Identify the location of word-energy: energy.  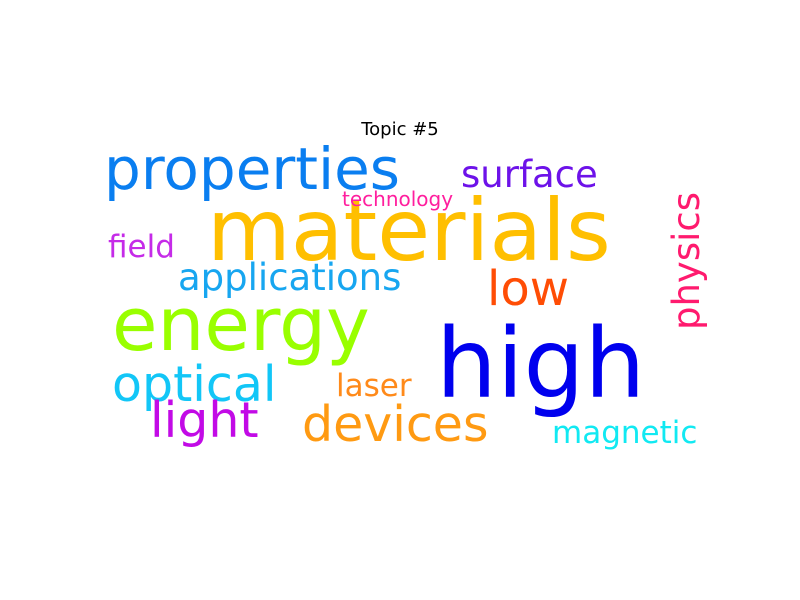
(241, 325).